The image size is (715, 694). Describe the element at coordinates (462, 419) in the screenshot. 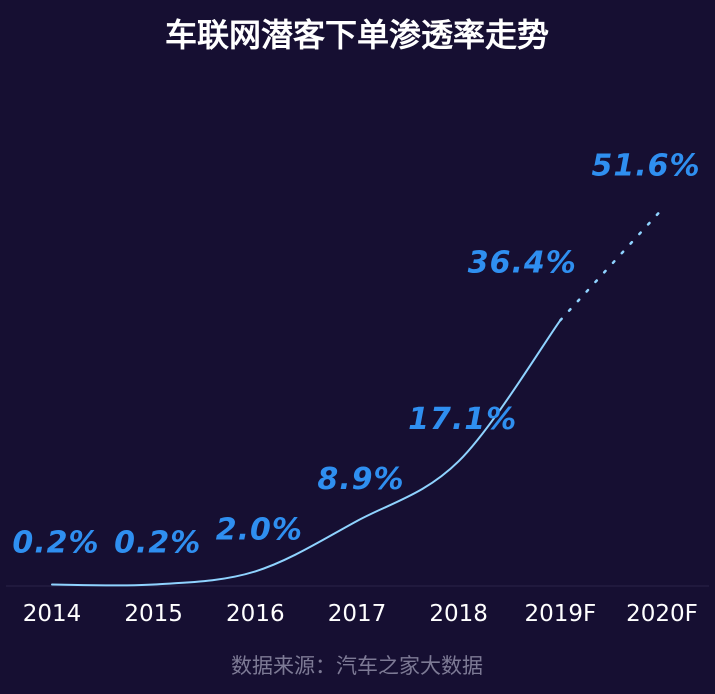

I see `data-label: 17.1%` at that location.